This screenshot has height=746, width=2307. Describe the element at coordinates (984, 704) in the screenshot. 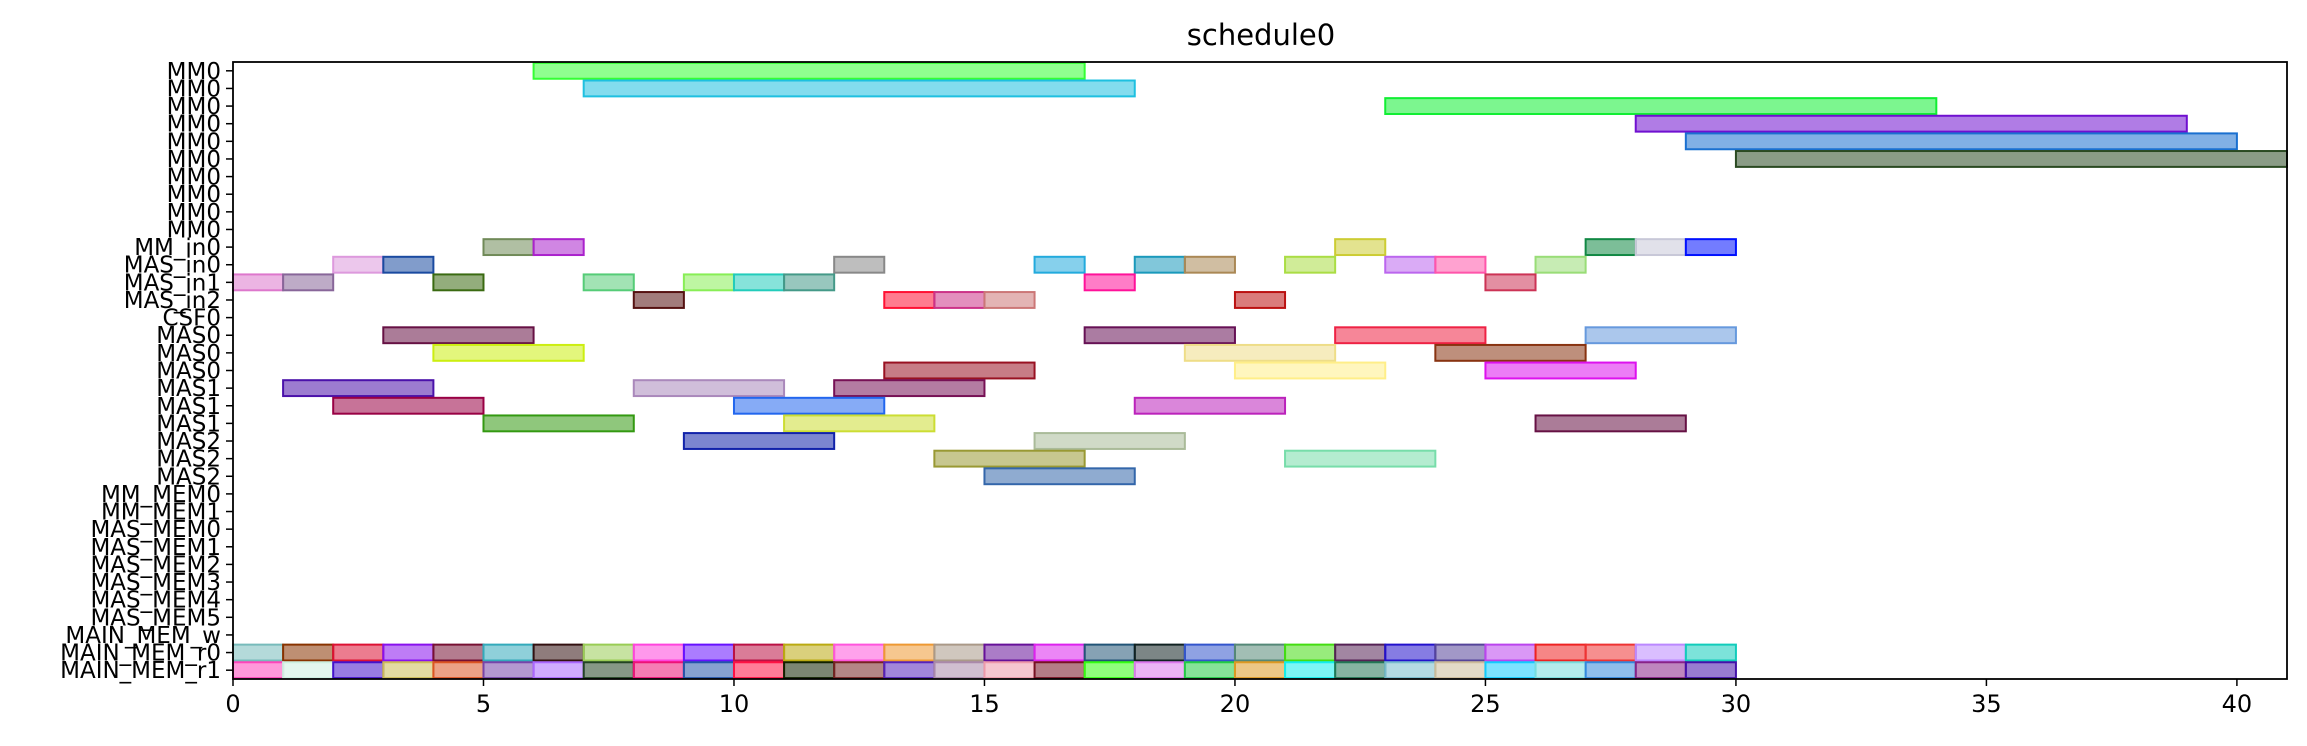

I see `x-tick-label: 15` at that location.